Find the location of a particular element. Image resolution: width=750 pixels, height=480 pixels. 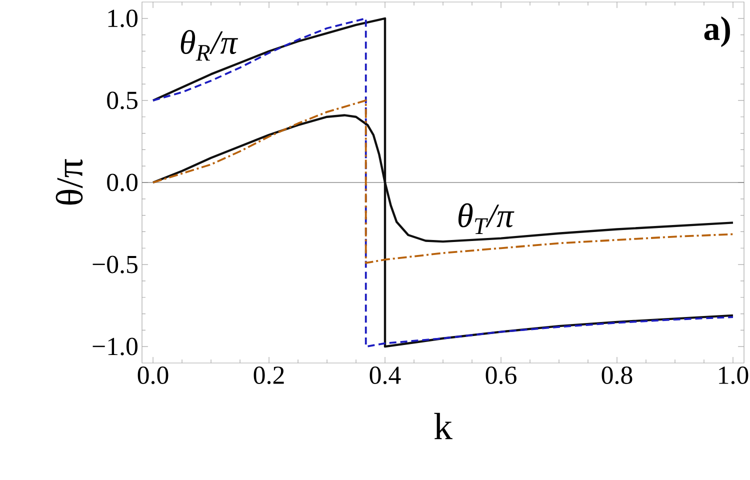

annotation: θ$_{T}$/π is located at coordinates (486, 218).